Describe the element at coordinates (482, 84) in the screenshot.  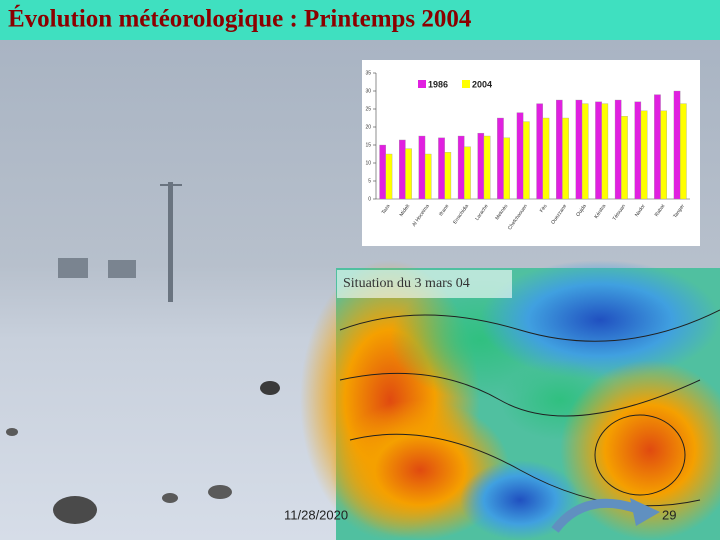
I see `legend-label: 2004` at that location.